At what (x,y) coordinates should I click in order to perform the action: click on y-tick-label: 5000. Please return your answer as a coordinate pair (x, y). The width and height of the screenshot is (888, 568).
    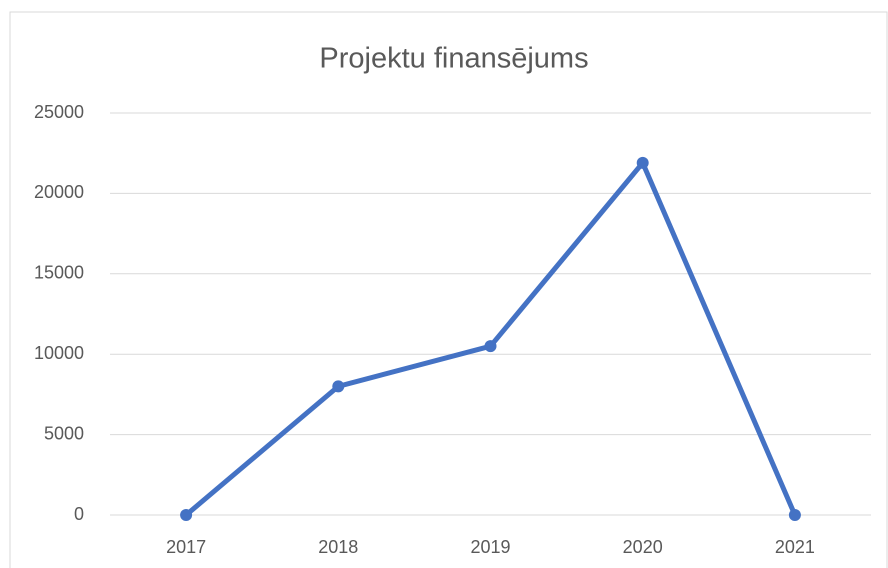
    Looking at the image, I should click on (64, 433).